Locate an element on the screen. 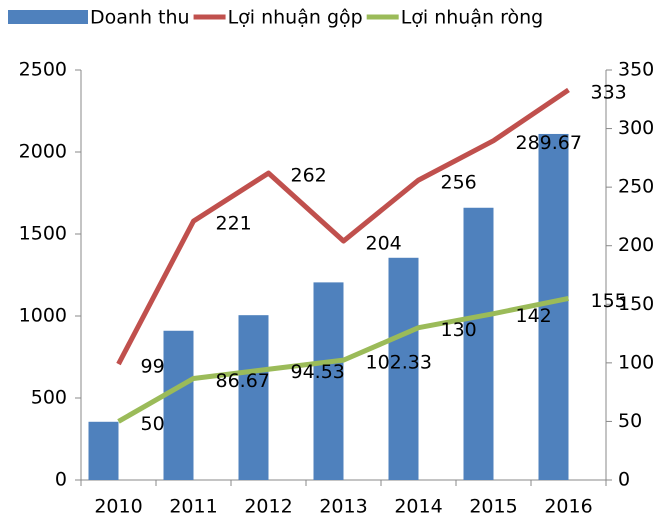 This screenshot has height=526, width=672. y2-tick-label: 50 is located at coordinates (630, 421).